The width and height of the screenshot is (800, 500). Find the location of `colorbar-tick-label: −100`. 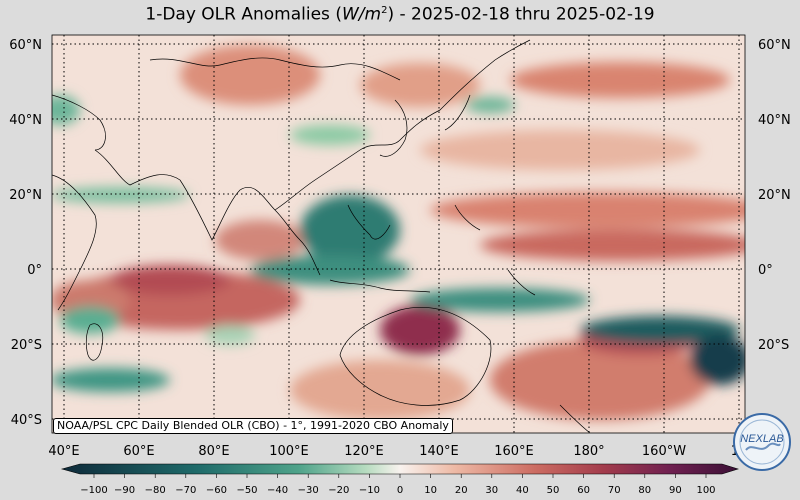

colorbar-tick-label: −100 is located at coordinates (93, 490).